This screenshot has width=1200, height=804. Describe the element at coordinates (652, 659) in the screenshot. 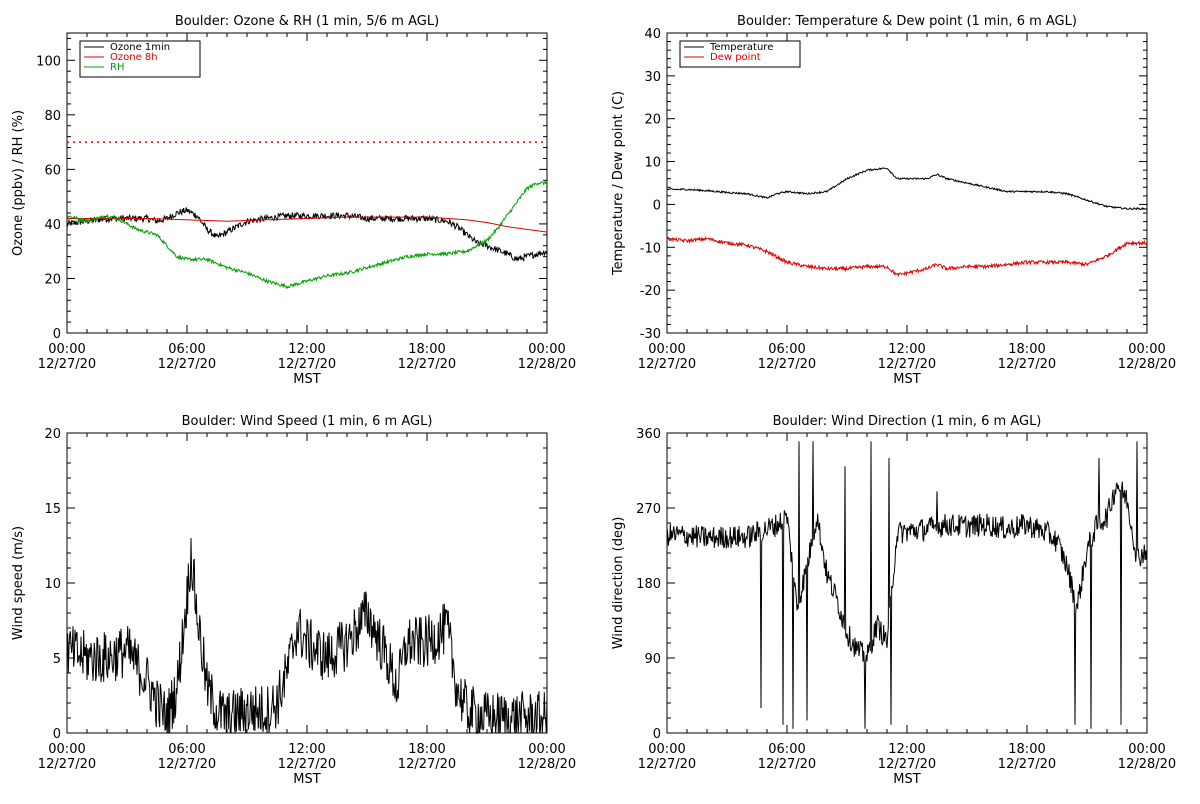

I see `y-tick-label: 90` at that location.